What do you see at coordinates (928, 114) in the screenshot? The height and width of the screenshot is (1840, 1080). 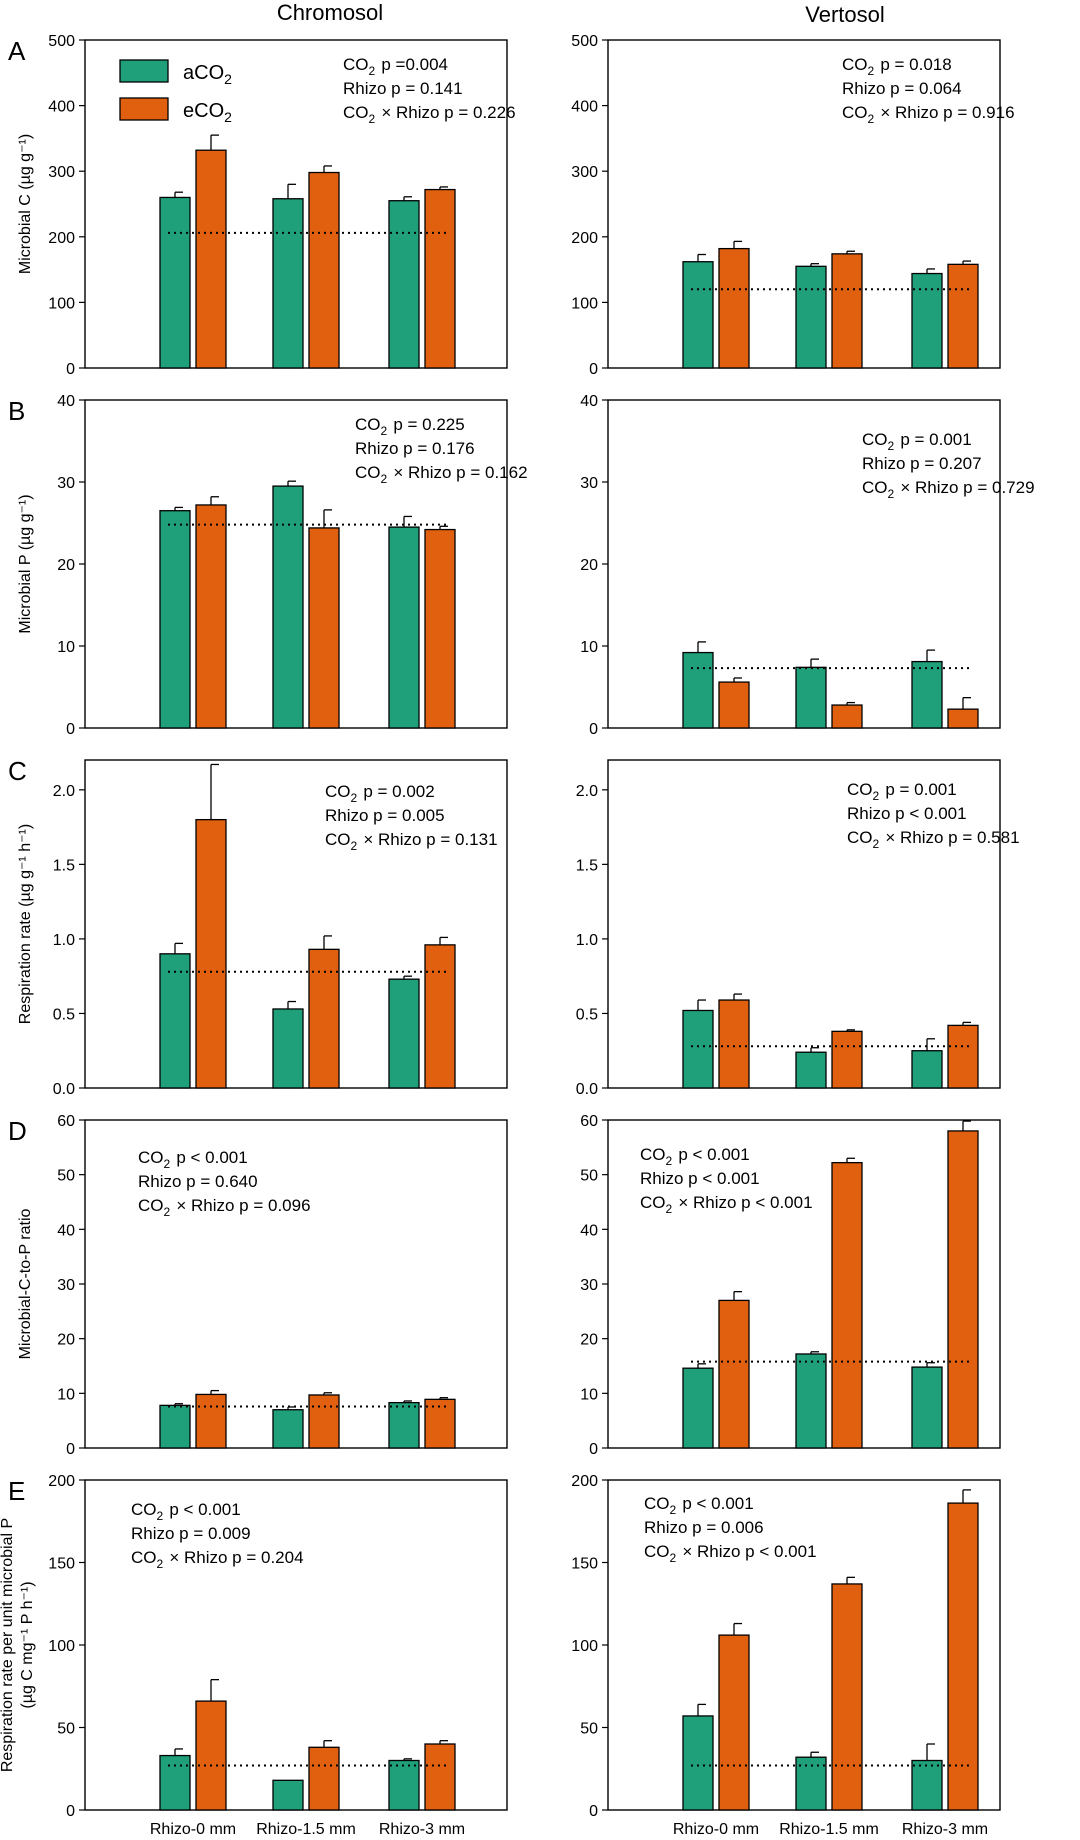 I see `stat-annotation: CO2 × Rhizo p = 0.916` at bounding box center [928, 114].